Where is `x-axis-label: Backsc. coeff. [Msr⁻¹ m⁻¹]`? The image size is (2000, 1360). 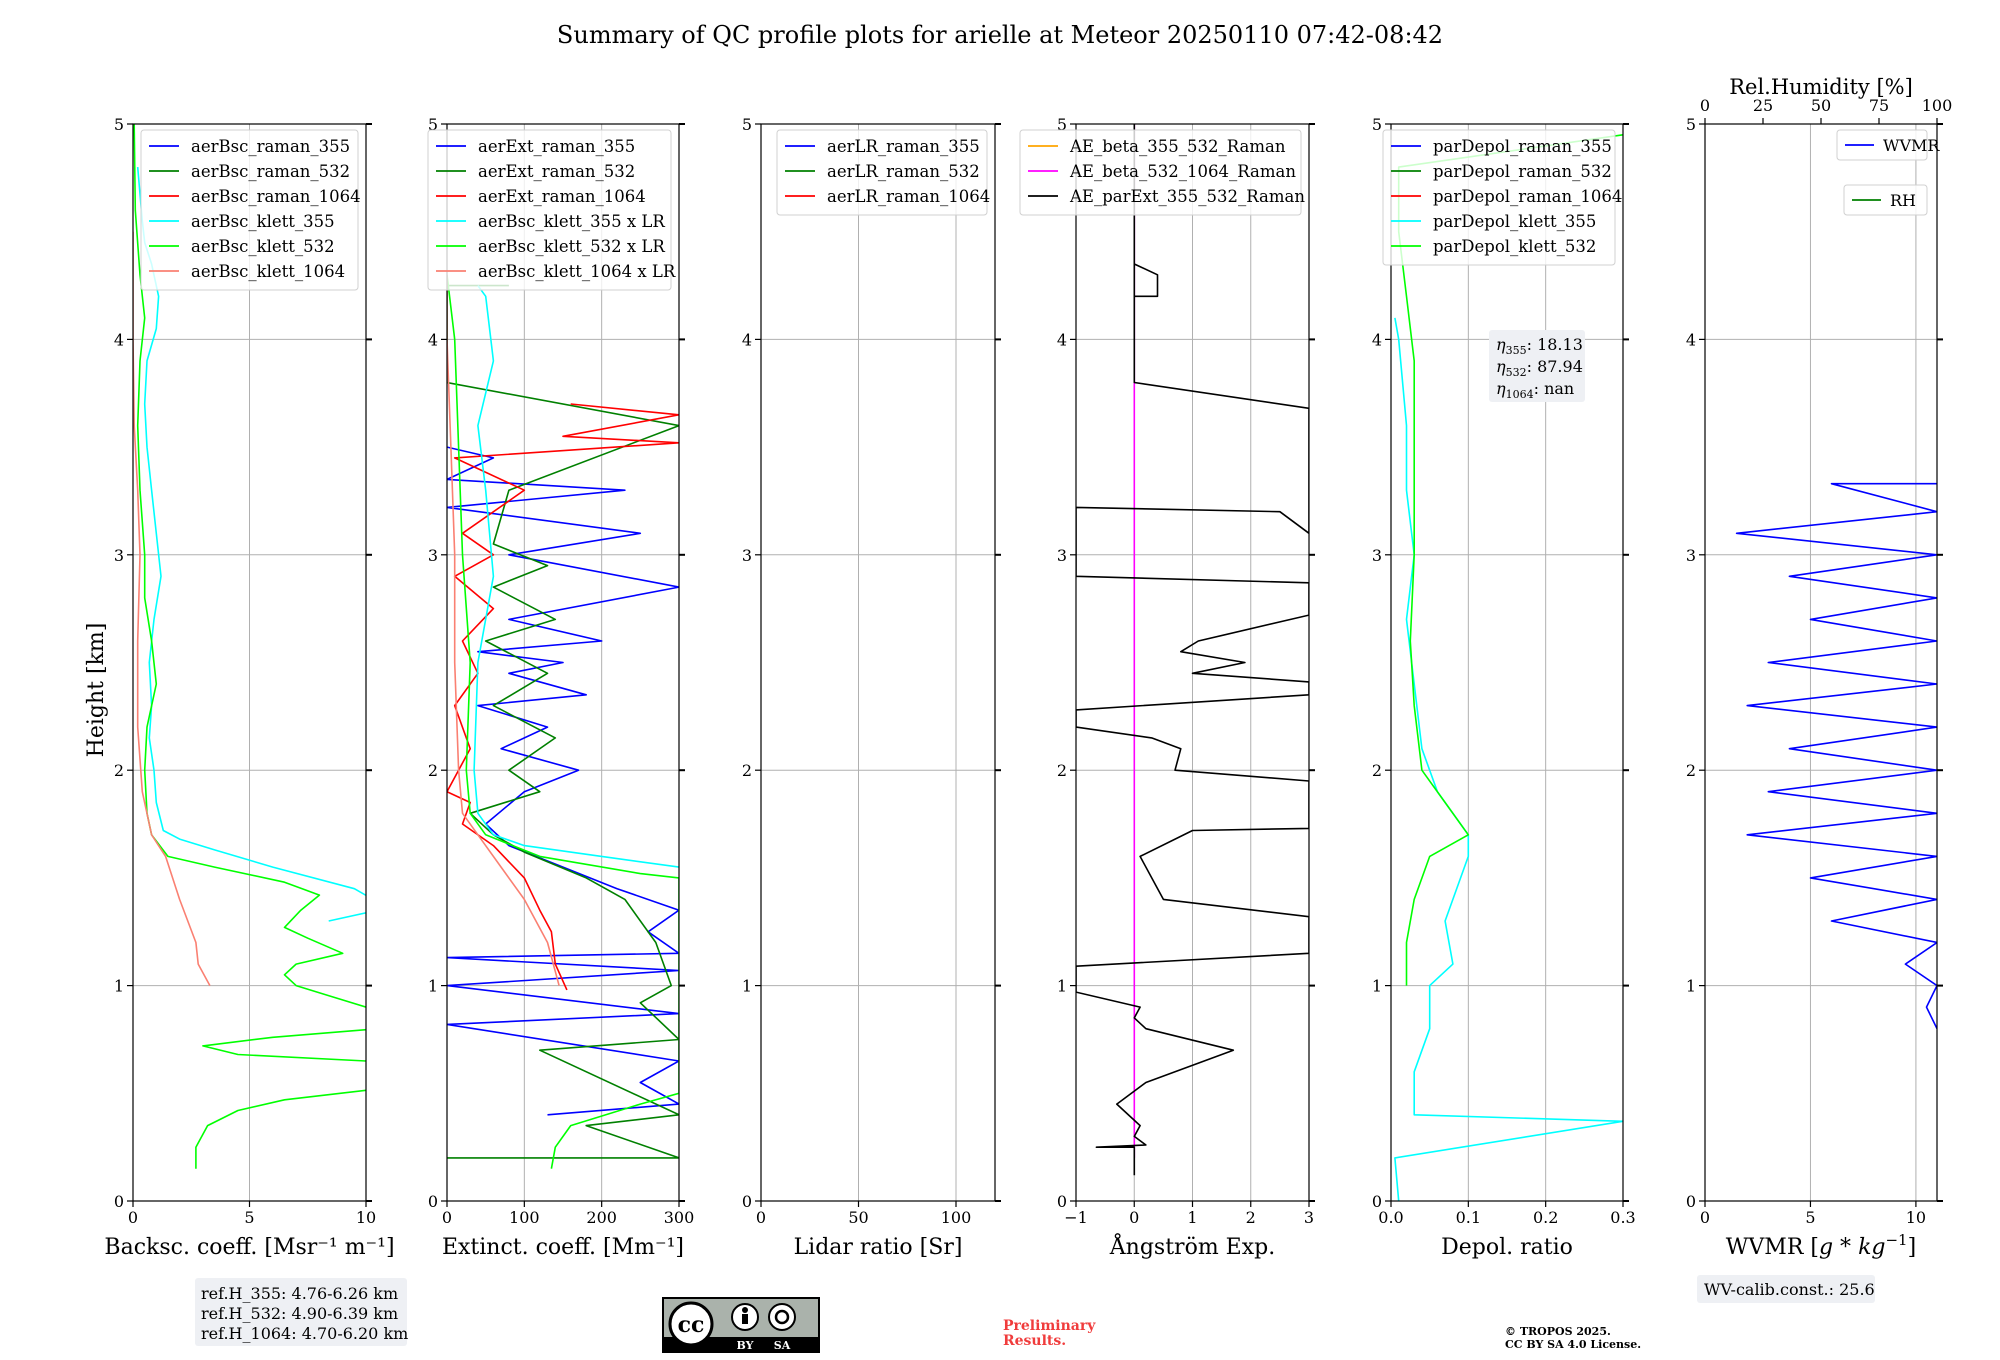
x-axis-label: Backsc. coeff. [Msr⁻¹ m⁻¹] is located at coordinates (249, 1247).